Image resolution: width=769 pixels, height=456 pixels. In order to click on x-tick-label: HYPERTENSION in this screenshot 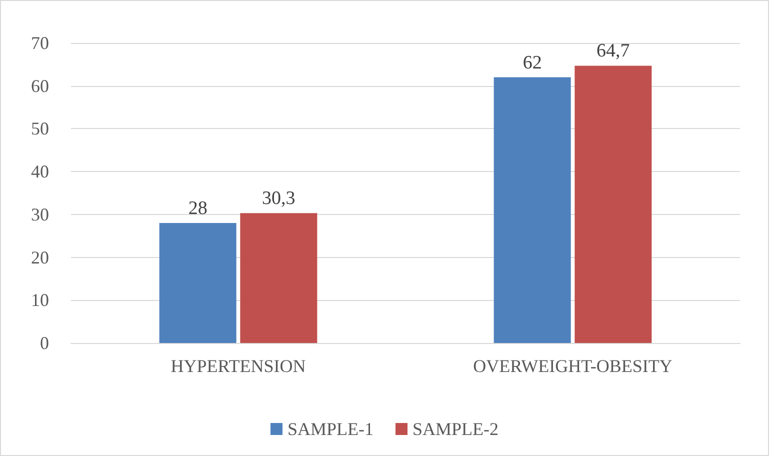, I will do `click(238, 366)`.